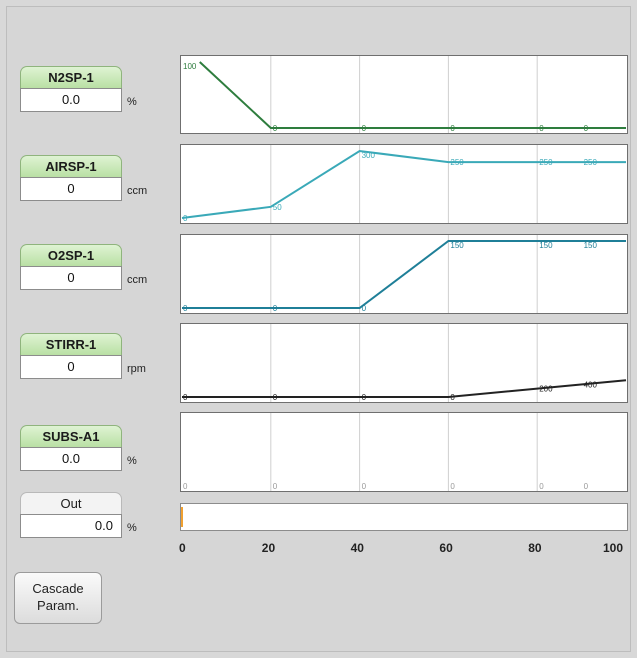 This screenshot has height=658, width=637. I want to click on x-tick-label: 0, so click(182, 548).